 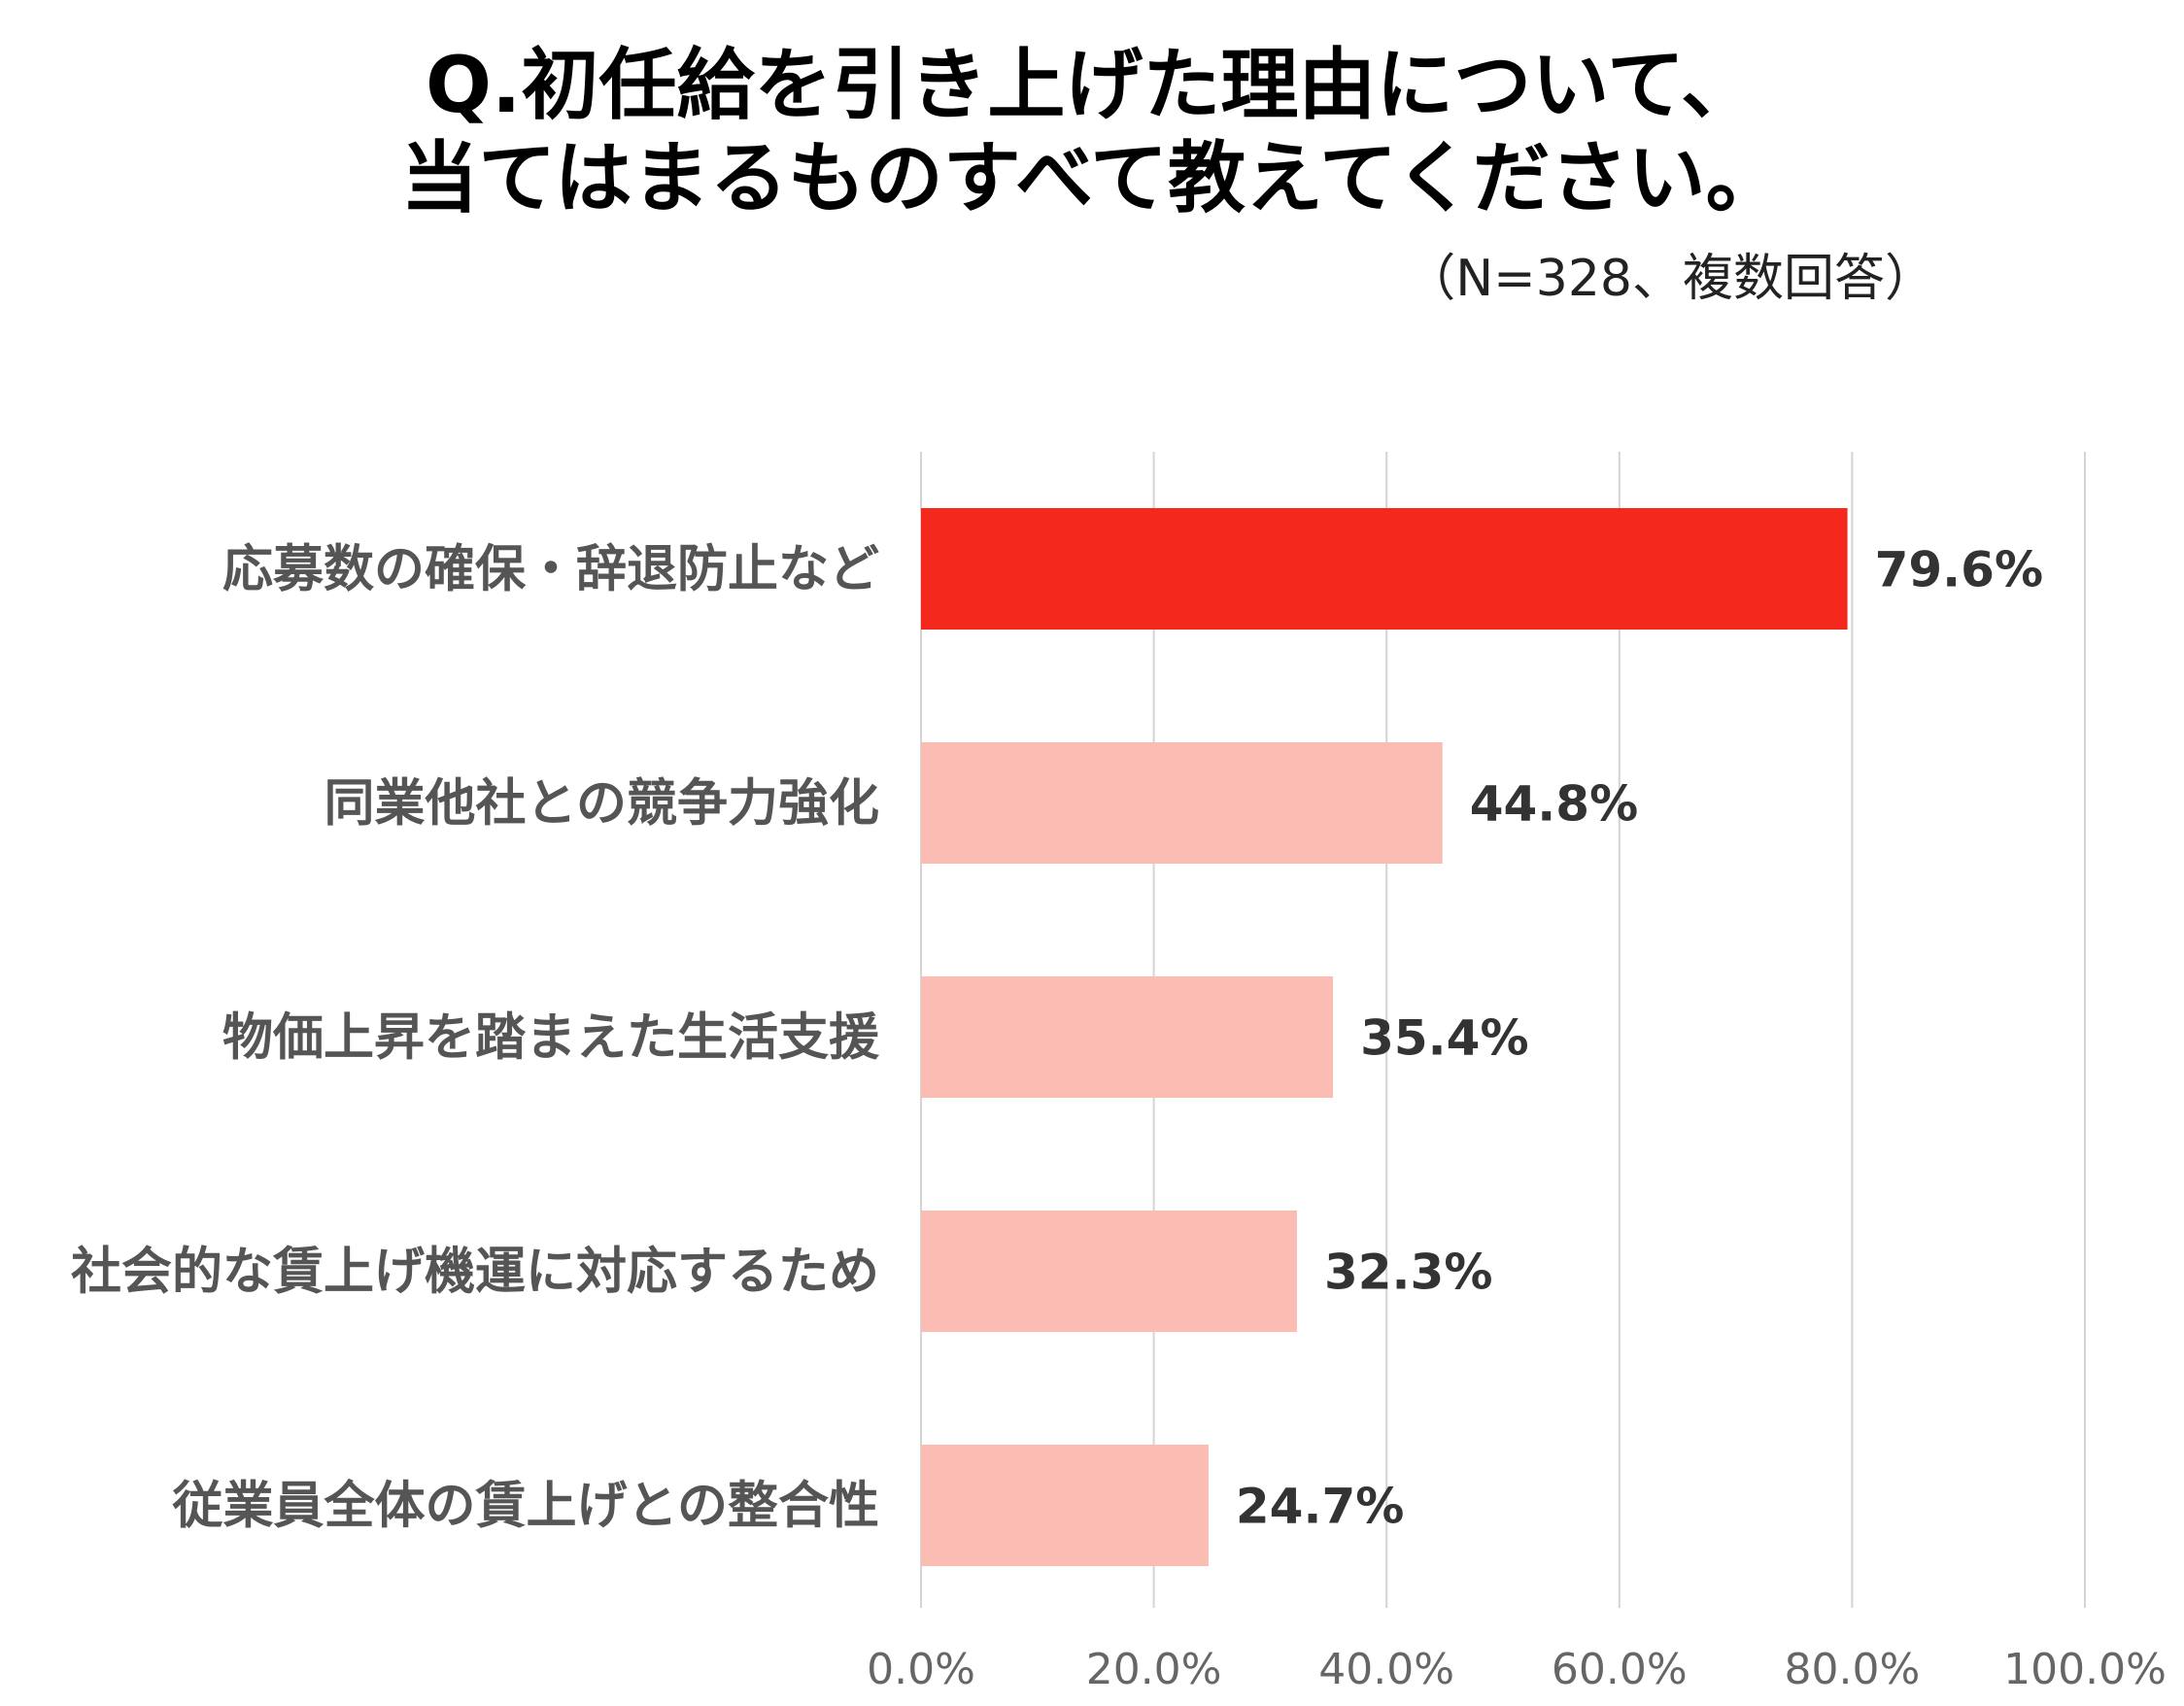 I want to click on chart-title-line1: Q.初任給を引き上げた理由について、, so click(x=1092, y=85).